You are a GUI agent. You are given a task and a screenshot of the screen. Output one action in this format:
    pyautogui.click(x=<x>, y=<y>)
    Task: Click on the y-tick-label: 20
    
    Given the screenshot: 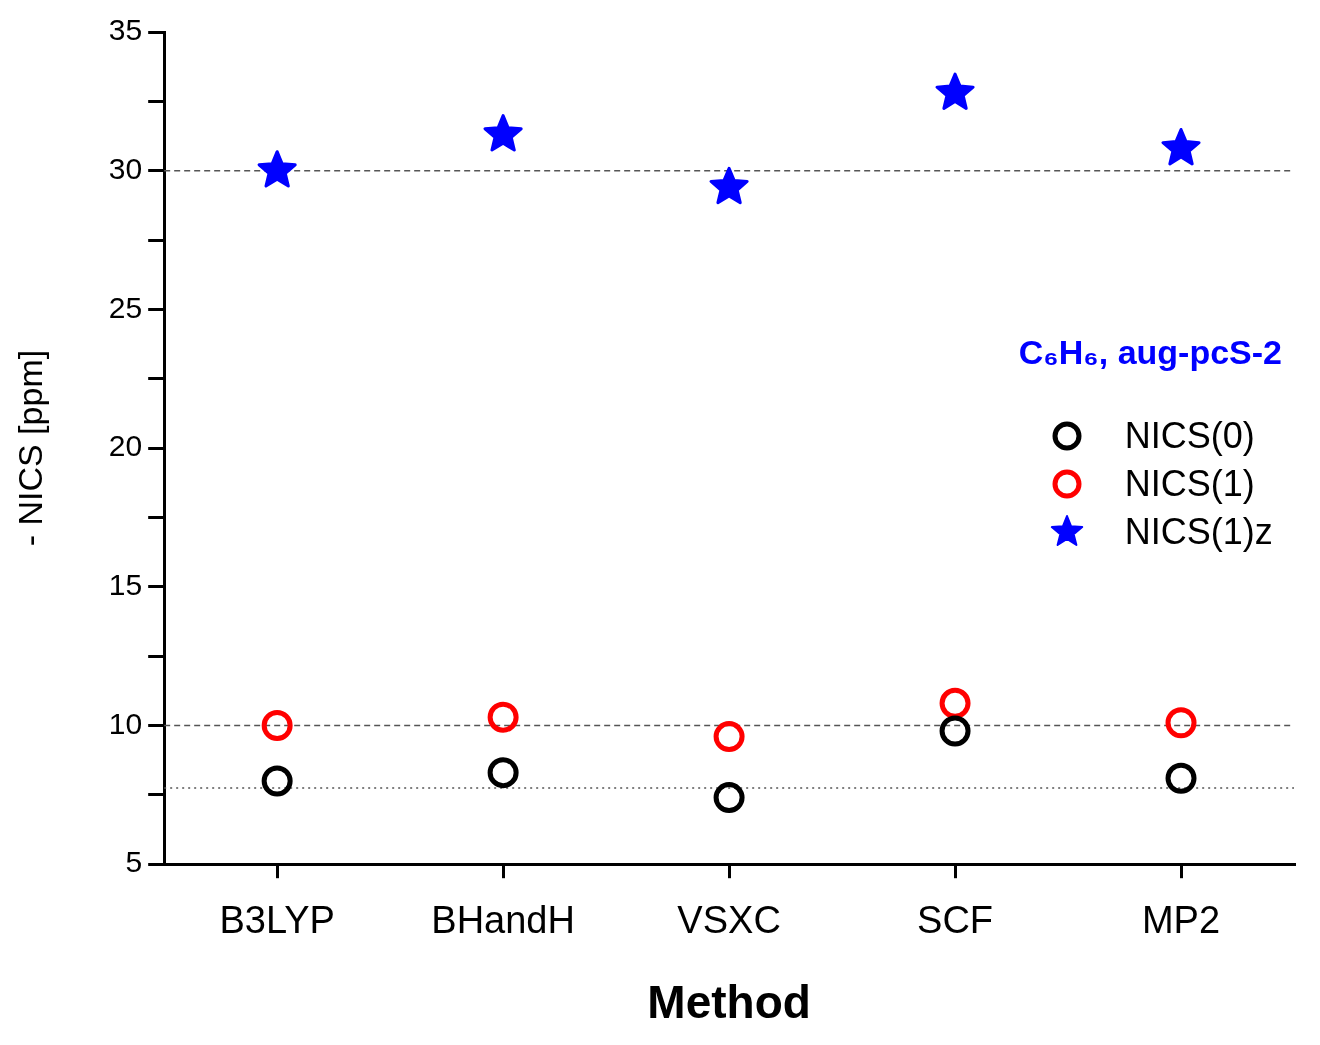 What is the action you would take?
    pyautogui.click(x=125, y=446)
    